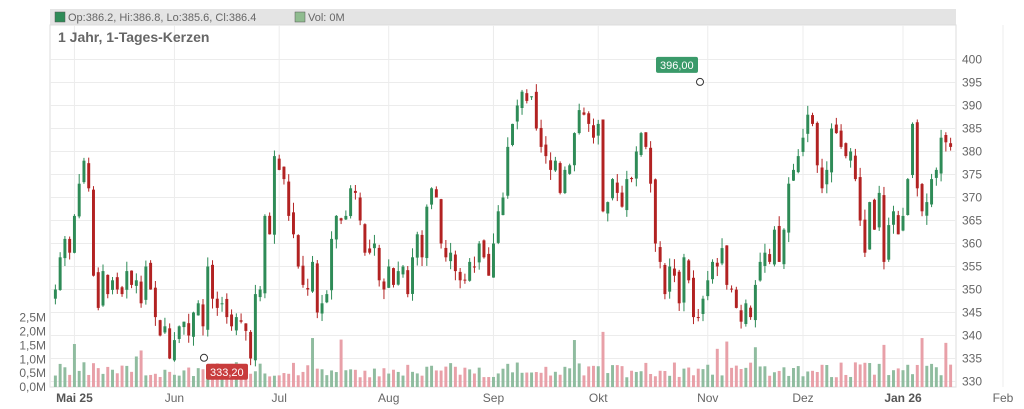  I want to click on legend-bar, so click(503, 17).